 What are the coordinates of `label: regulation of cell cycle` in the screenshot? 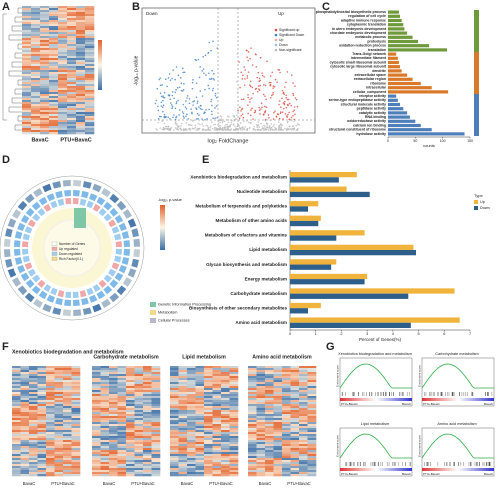 It's located at (367, 16).